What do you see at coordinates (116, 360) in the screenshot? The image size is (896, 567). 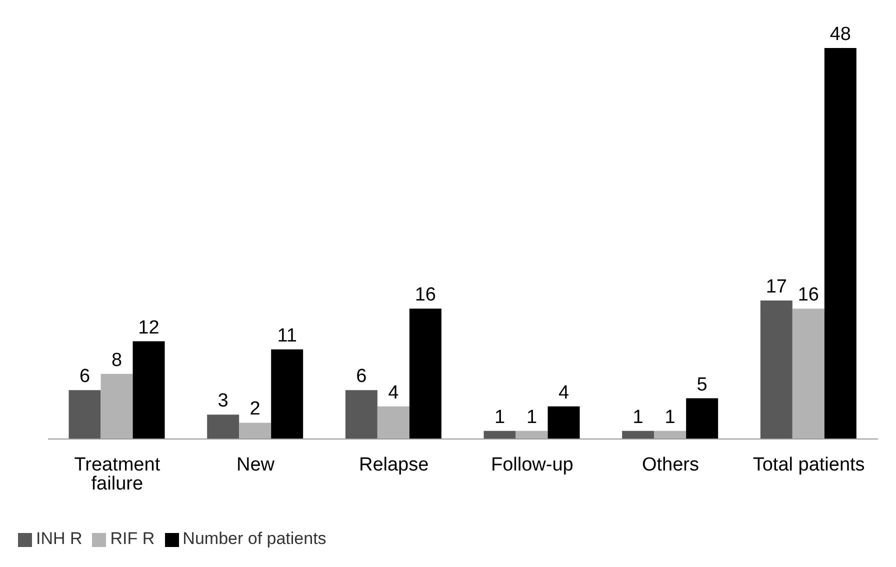 I see `data-label: 8` at bounding box center [116, 360].